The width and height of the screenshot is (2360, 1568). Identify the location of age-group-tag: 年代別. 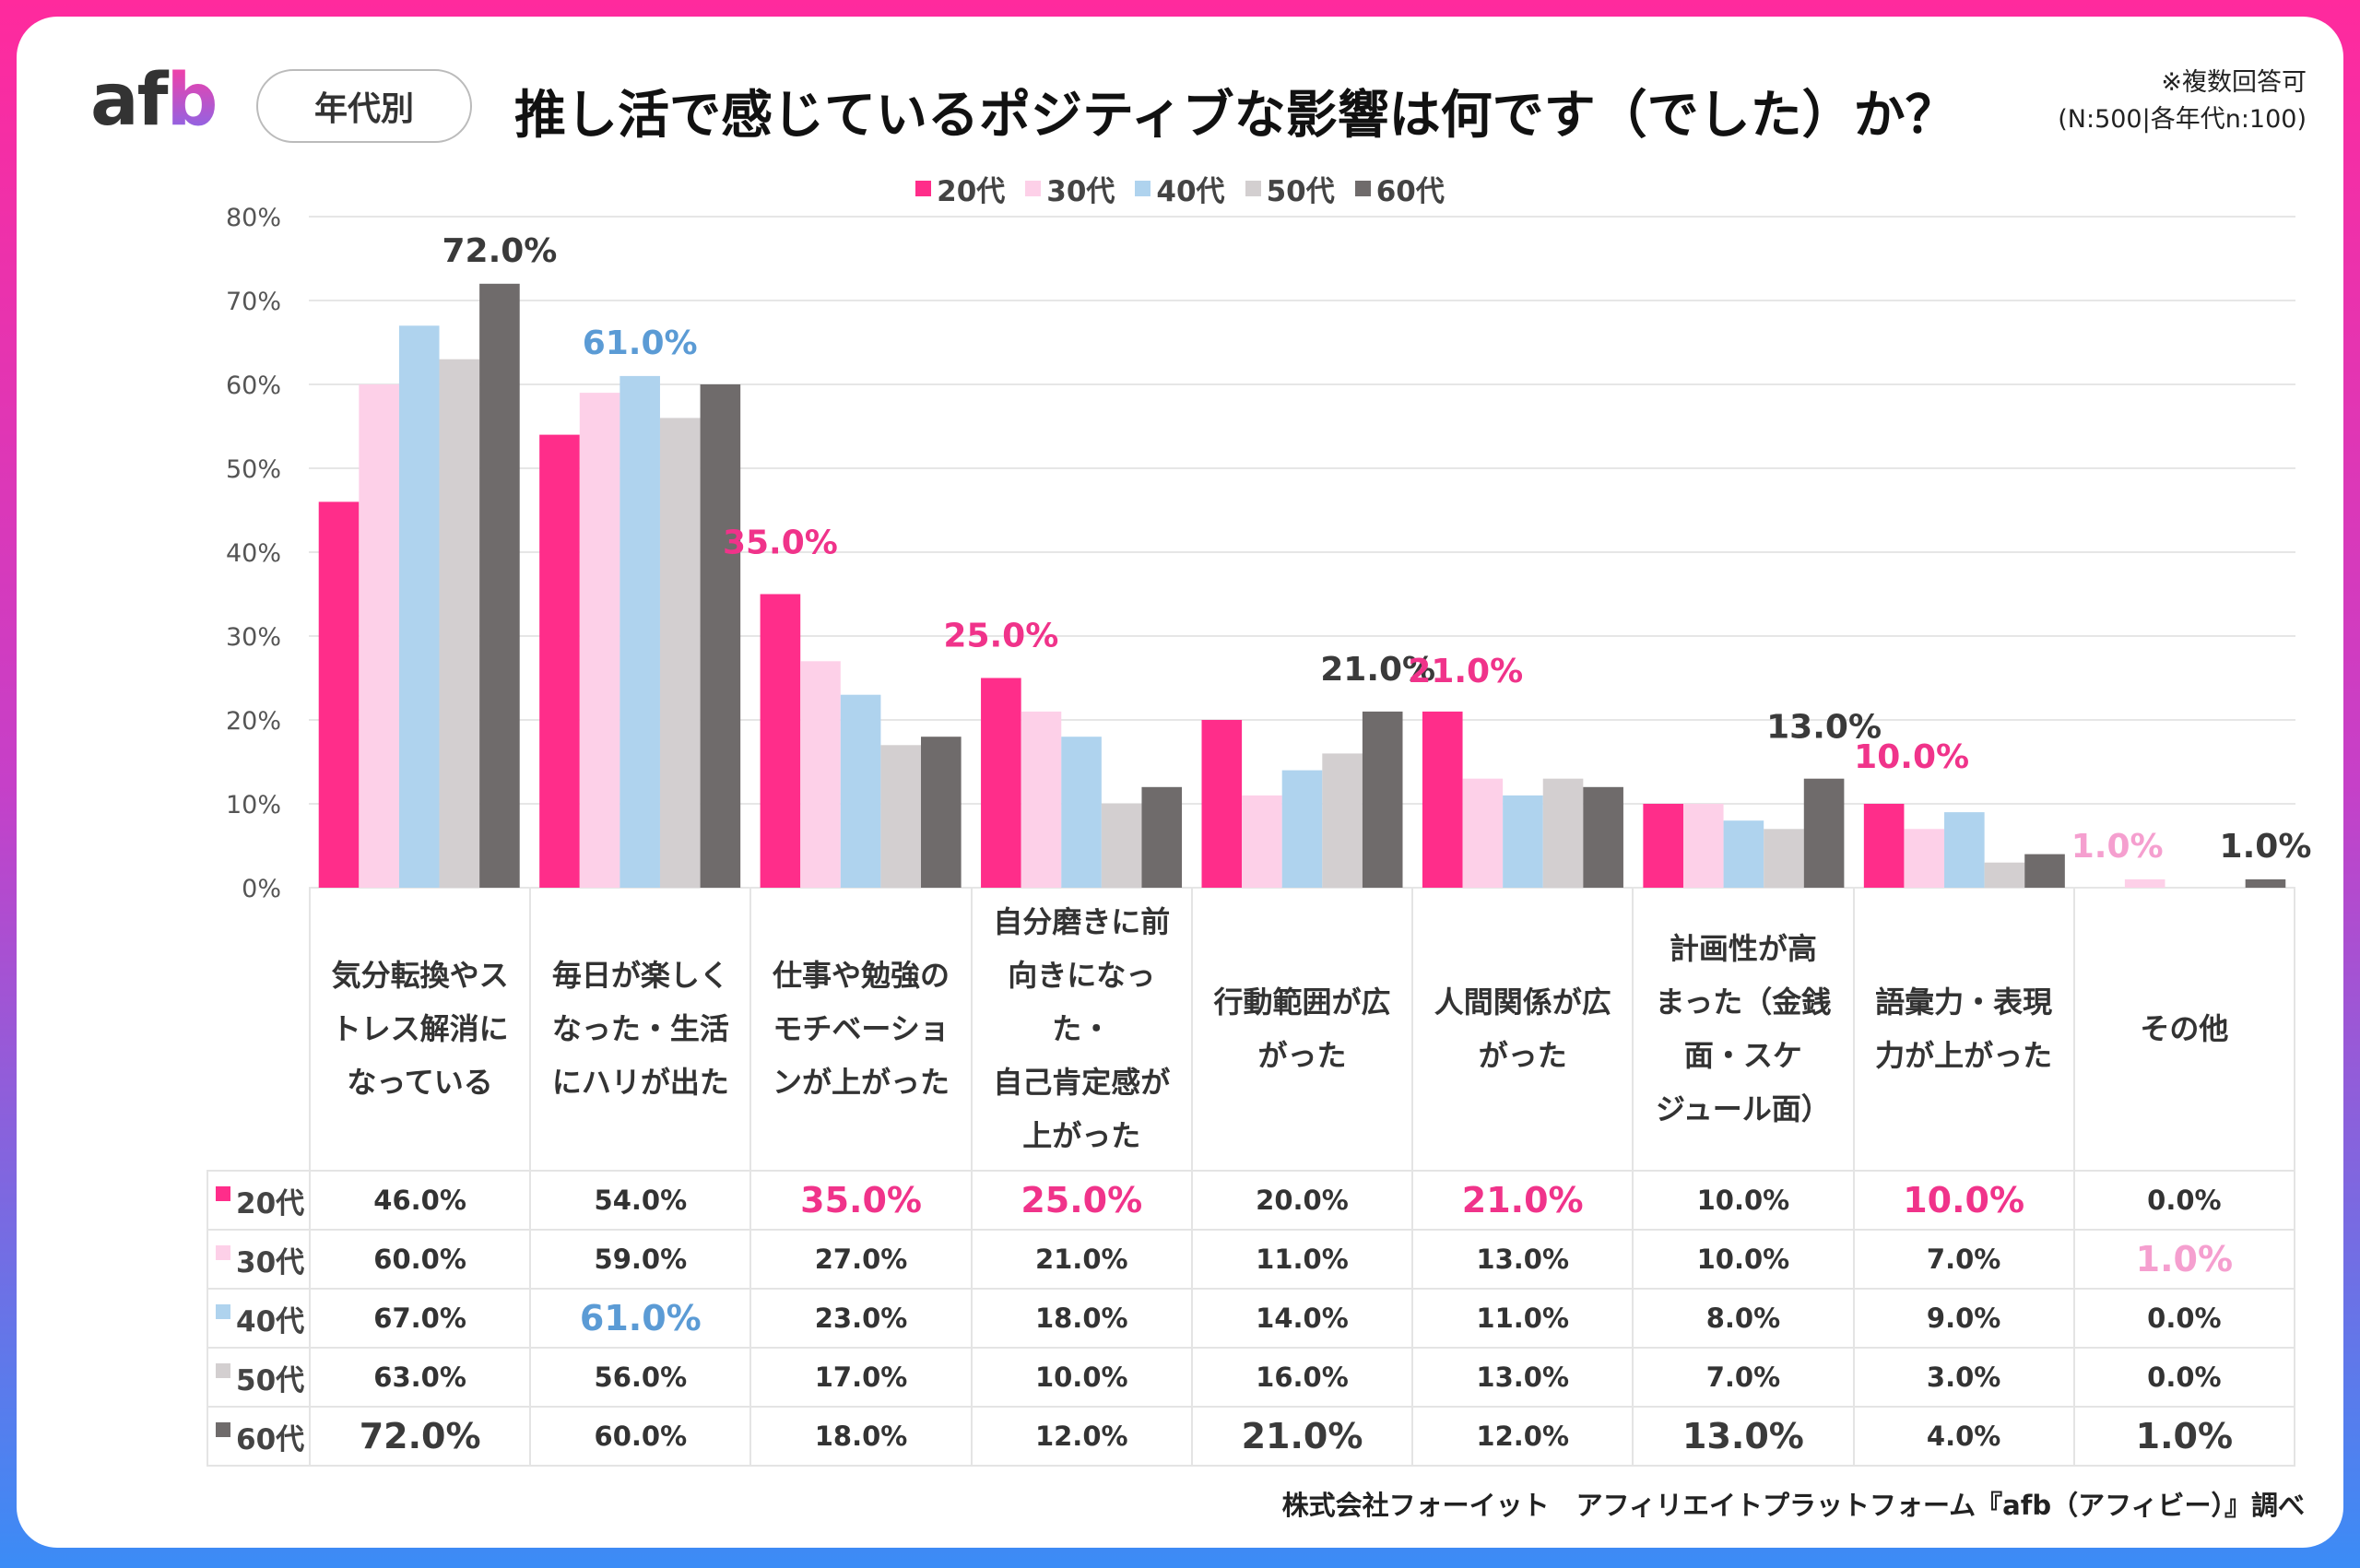
(364, 106).